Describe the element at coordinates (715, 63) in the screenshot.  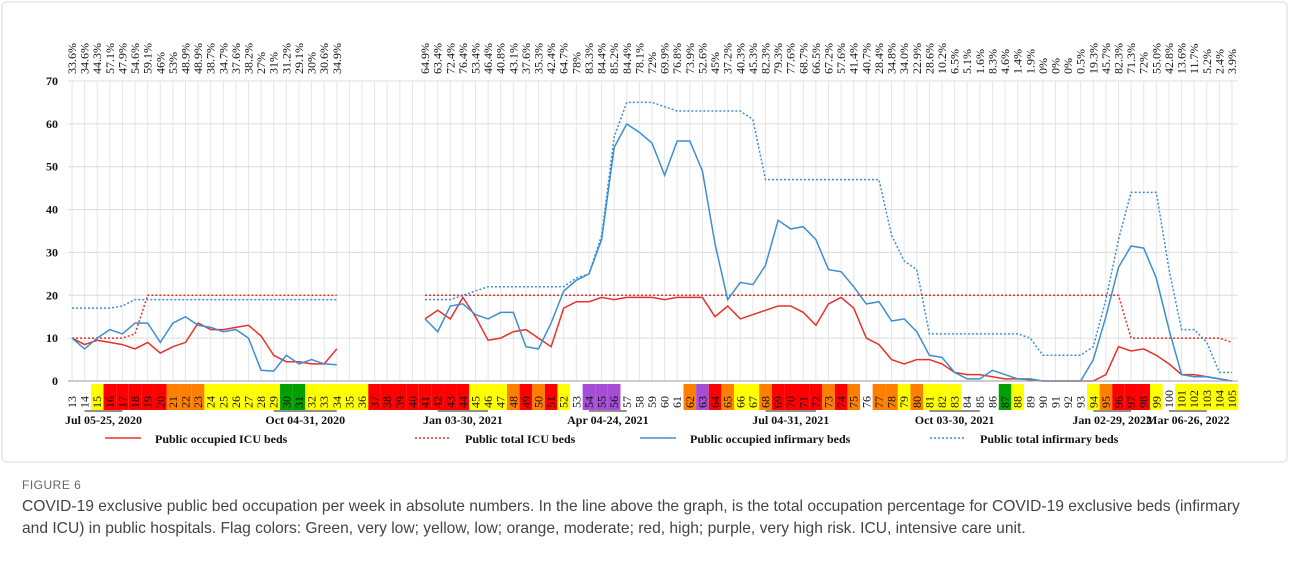
I see `occupancy-label: 45%` at that location.